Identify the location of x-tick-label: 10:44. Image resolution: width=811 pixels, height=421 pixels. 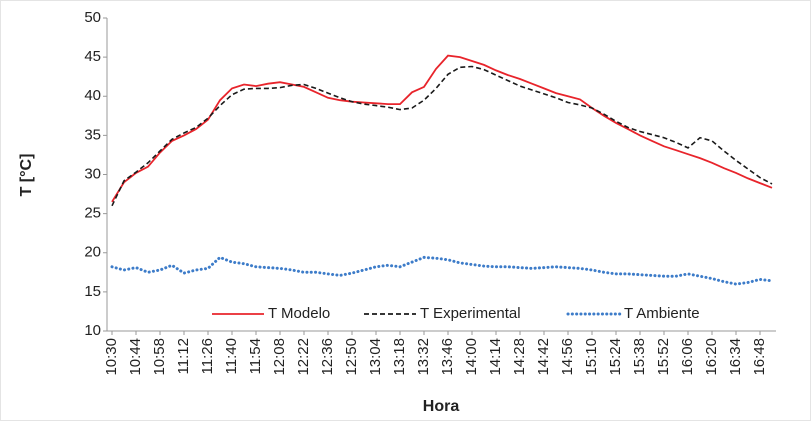
(135, 357).